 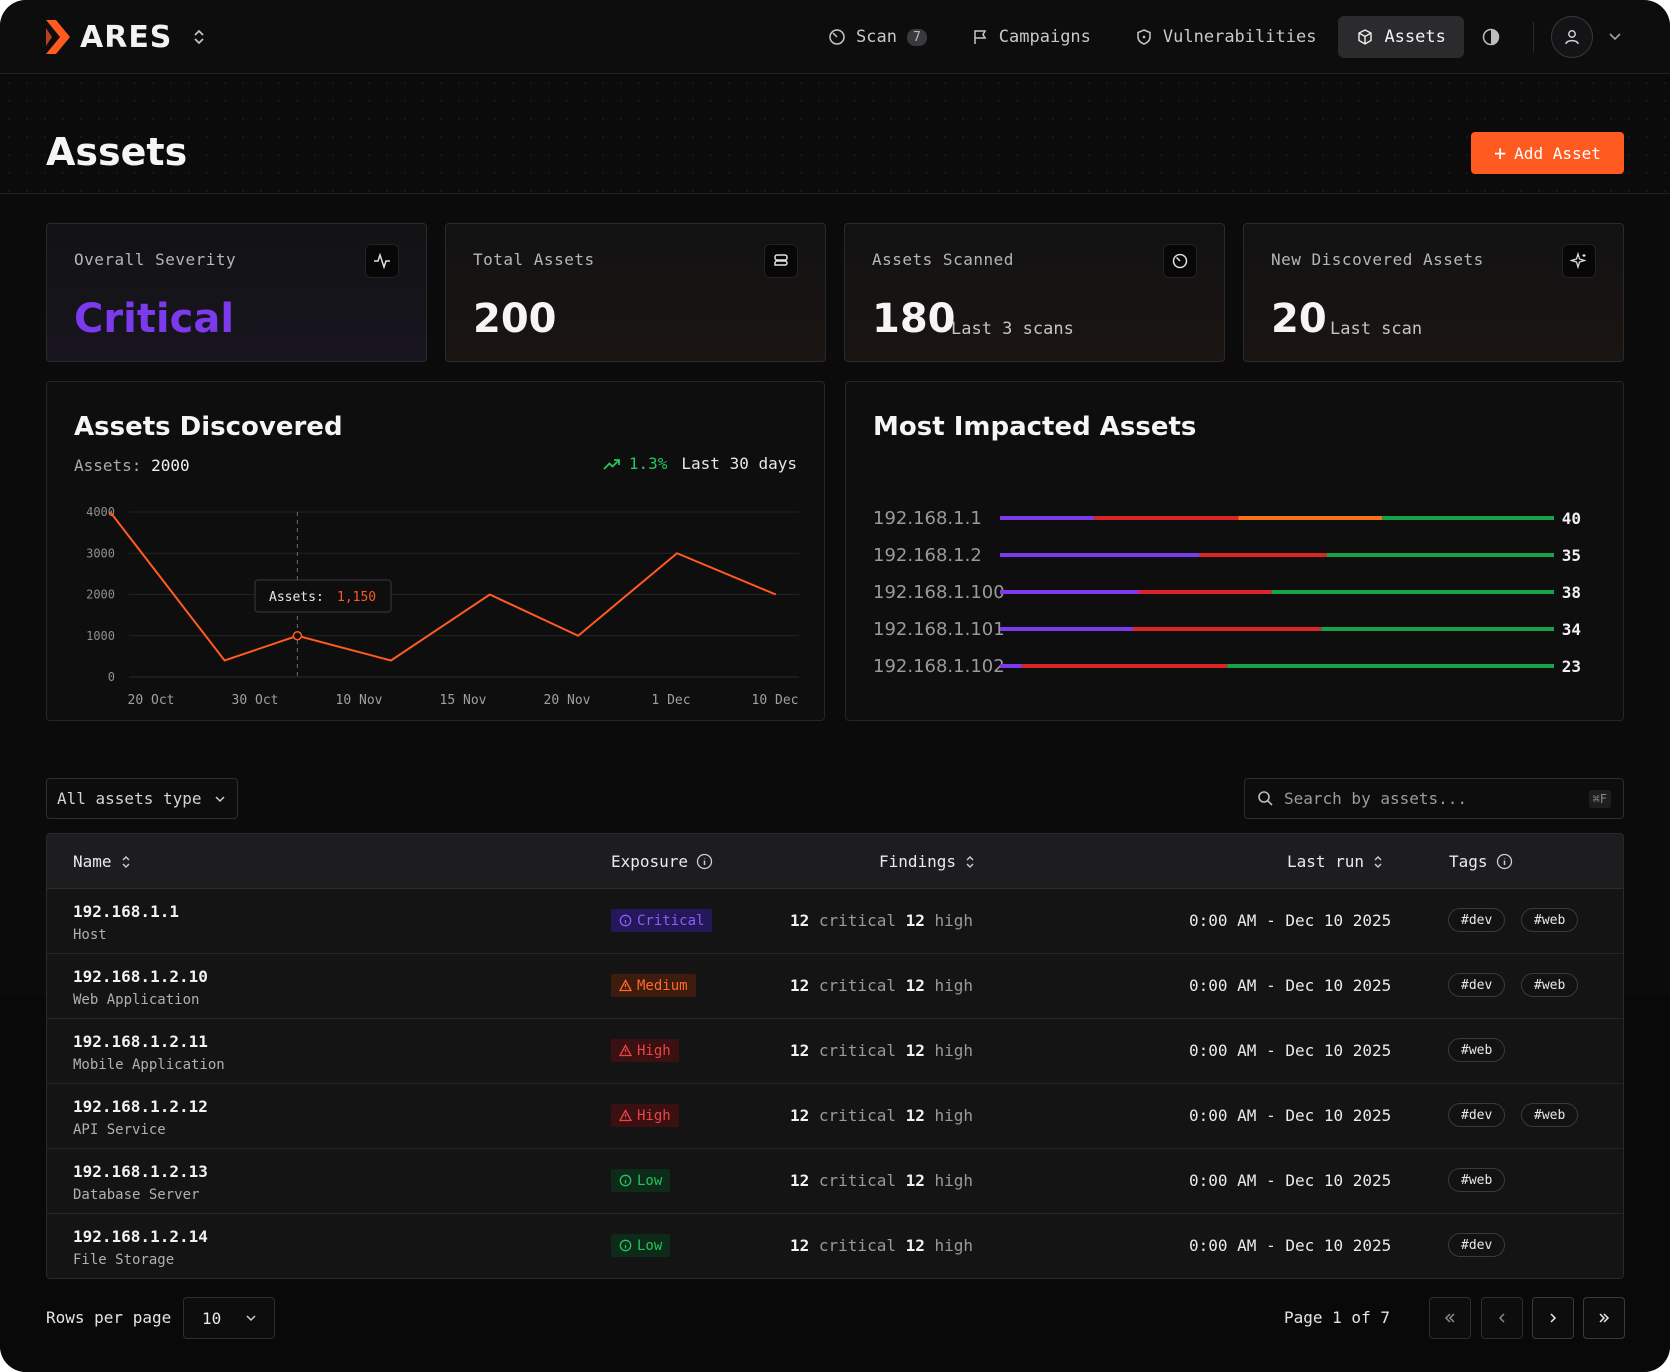 I want to click on scan-count-badge: 7, so click(x=916, y=37).